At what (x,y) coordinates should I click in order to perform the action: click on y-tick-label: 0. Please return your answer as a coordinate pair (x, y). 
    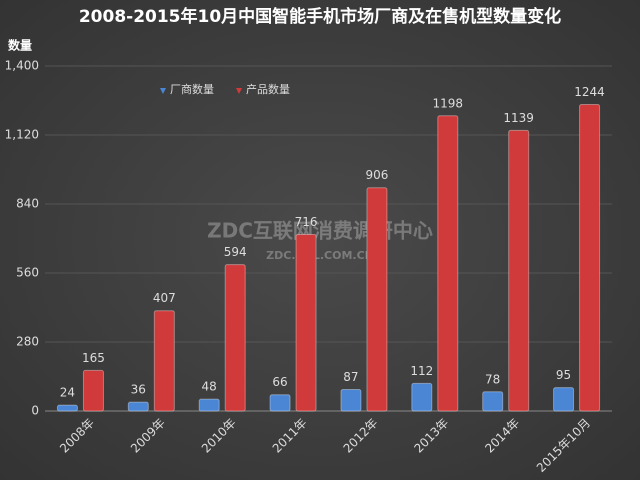
    Looking at the image, I should click on (35, 411).